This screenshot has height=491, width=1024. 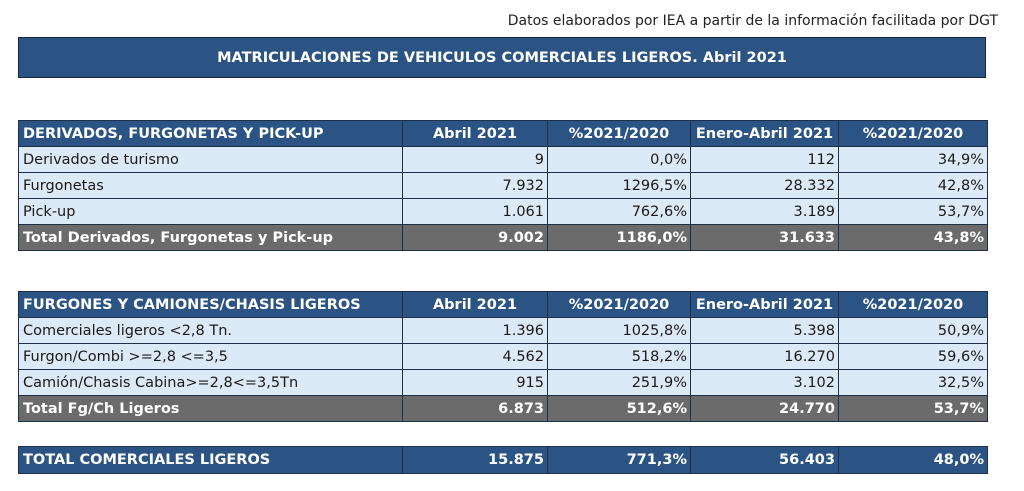 I want to click on grand-total-cell: 15.875, so click(x=475, y=460).